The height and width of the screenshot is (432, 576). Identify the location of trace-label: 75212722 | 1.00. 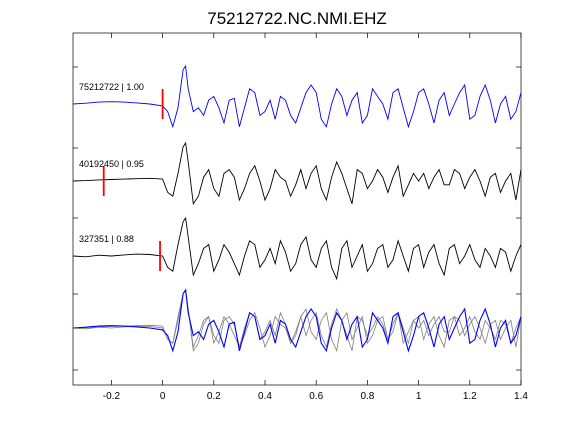
(111, 87).